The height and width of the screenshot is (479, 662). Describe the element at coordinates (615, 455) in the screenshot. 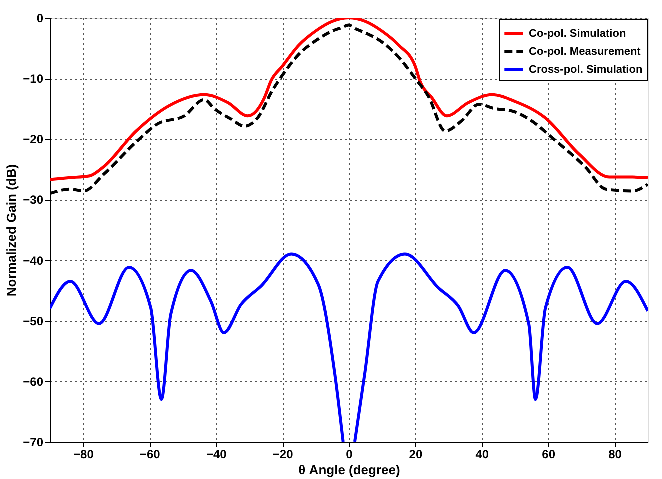

I see `x-tick-label: 80` at that location.